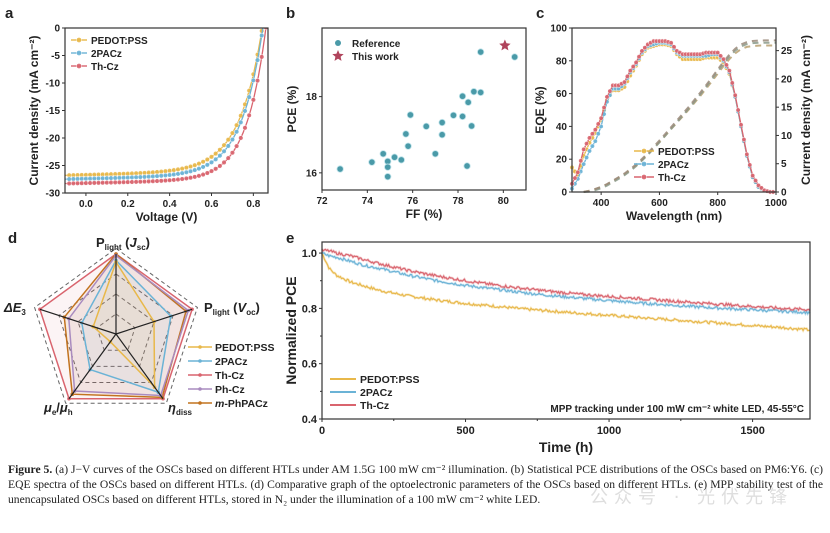 This screenshot has width=830, height=533. What do you see at coordinates (34, 111) in the screenshot?
I see `y-axis-label-a: Current density (mA cm⁻²)` at bounding box center [34, 111].